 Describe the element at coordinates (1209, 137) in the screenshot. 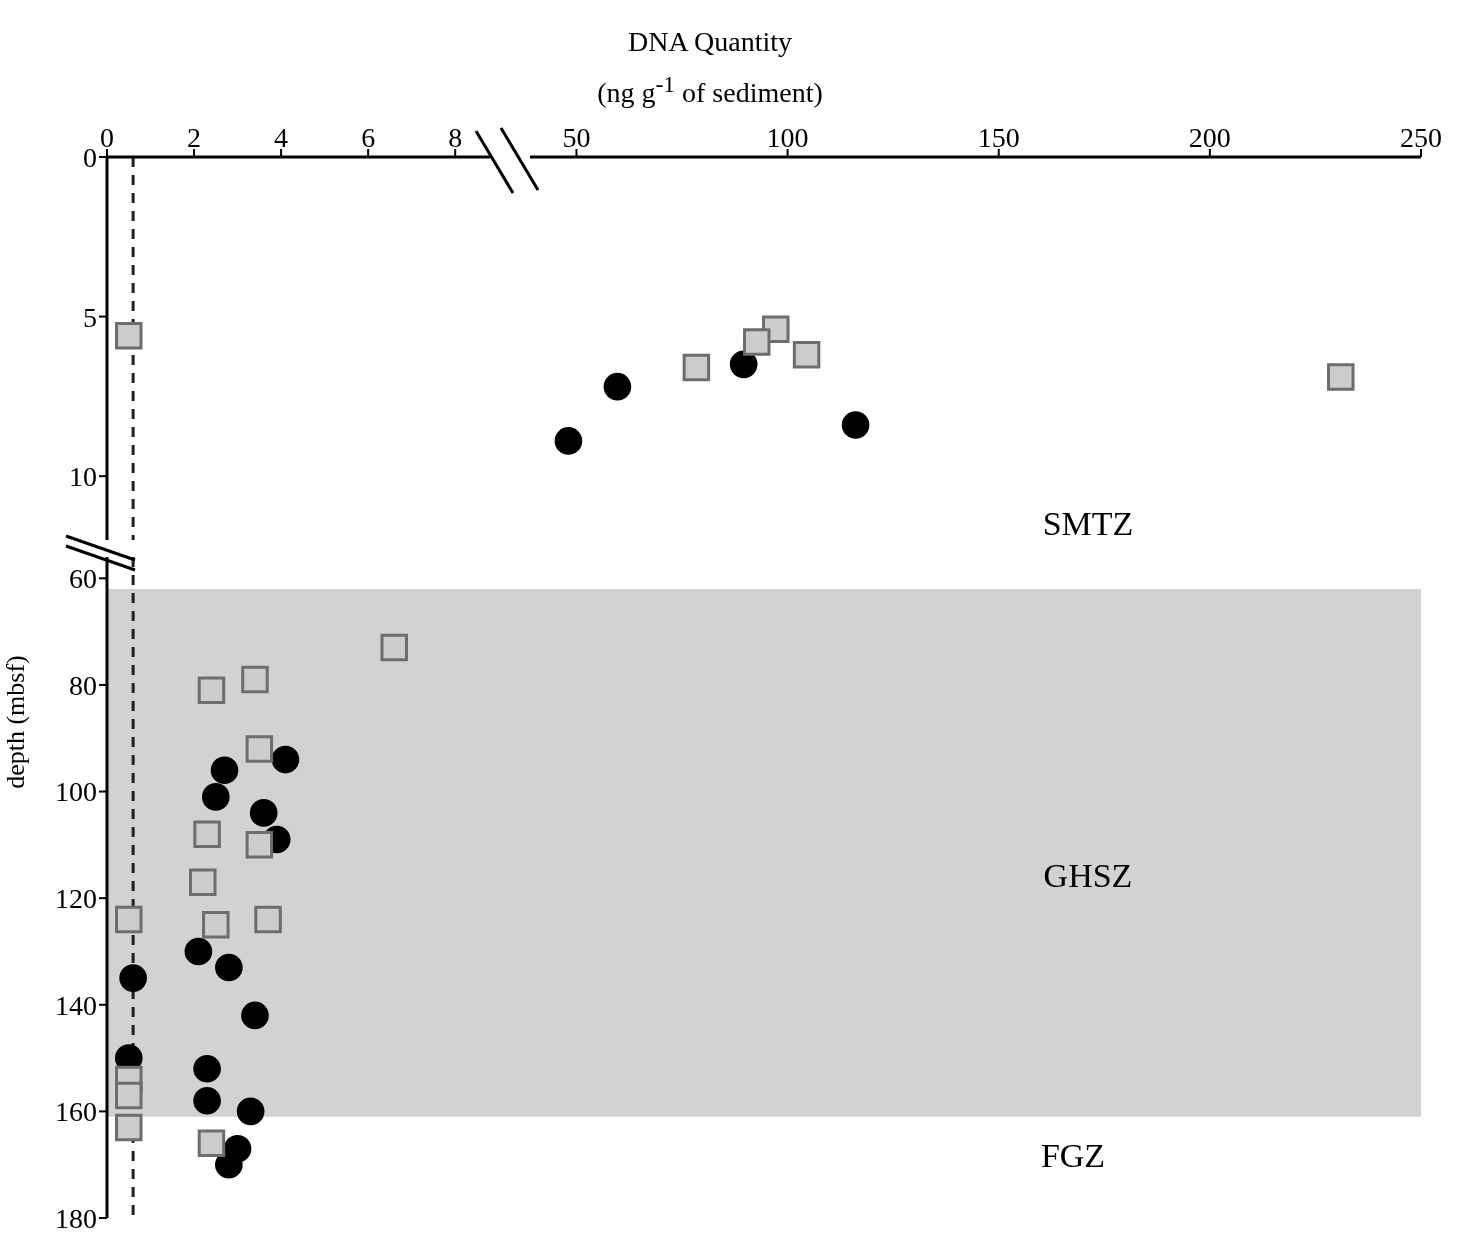

I see `x-tick-label: 200` at that location.